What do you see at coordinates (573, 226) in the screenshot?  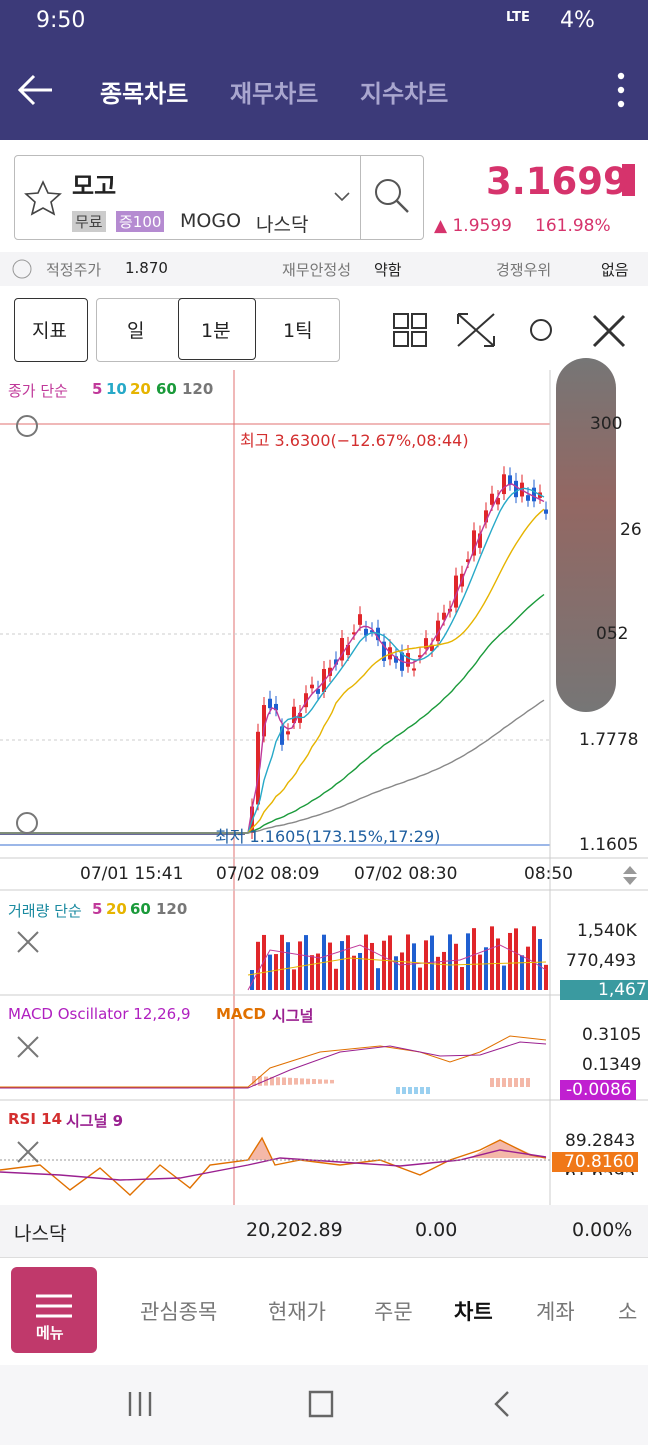 I see `change-pct: 161.98%` at bounding box center [573, 226].